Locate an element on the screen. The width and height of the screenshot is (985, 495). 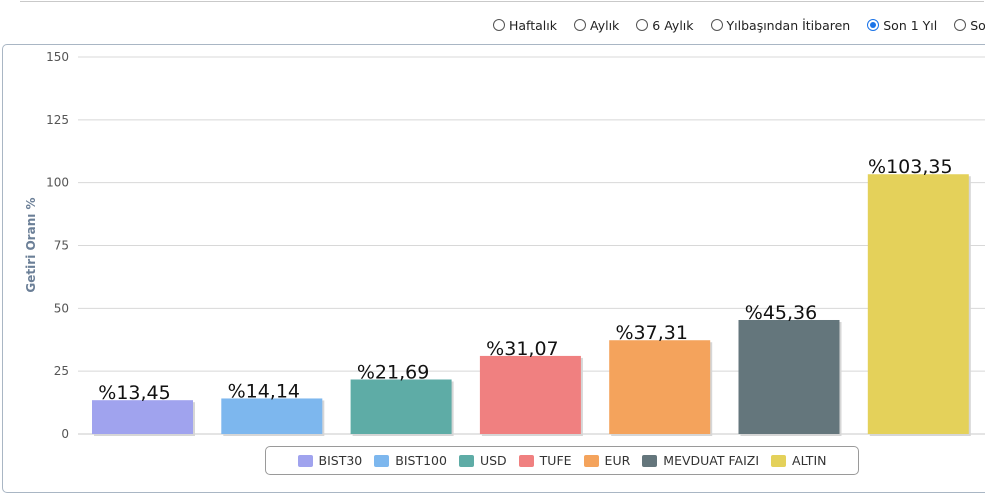
legend-item: EUR is located at coordinates (607, 460).